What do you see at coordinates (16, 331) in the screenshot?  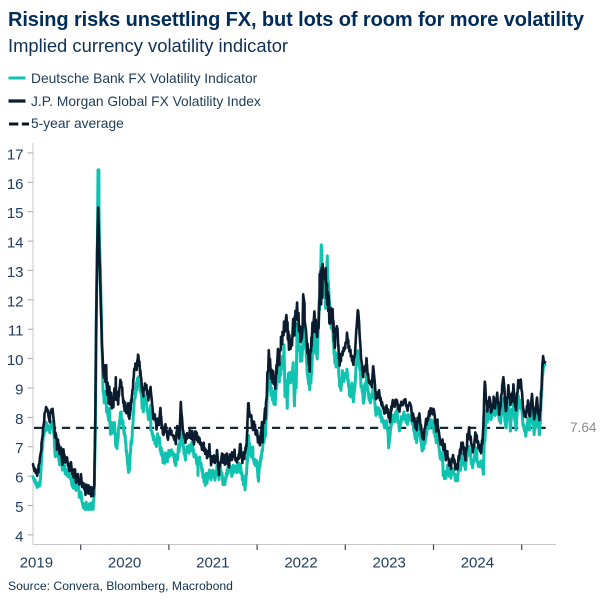 I see `svg-text: 11` at bounding box center [16, 331].